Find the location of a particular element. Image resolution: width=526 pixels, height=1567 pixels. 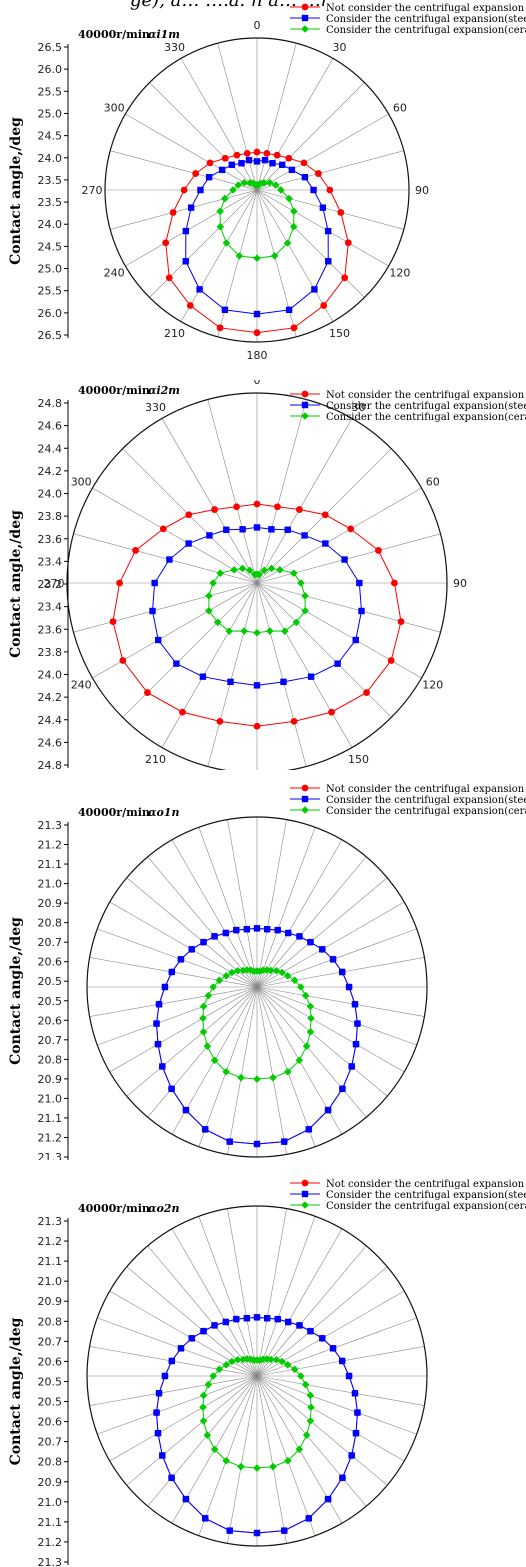

radial-tick-label: 21.0 is located at coordinates (50, 1098).